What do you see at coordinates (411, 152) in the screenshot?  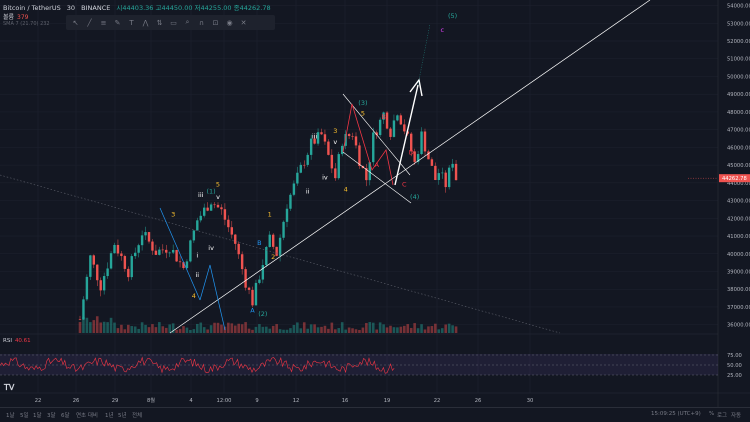 I see `wave-label: D` at bounding box center [411, 152].